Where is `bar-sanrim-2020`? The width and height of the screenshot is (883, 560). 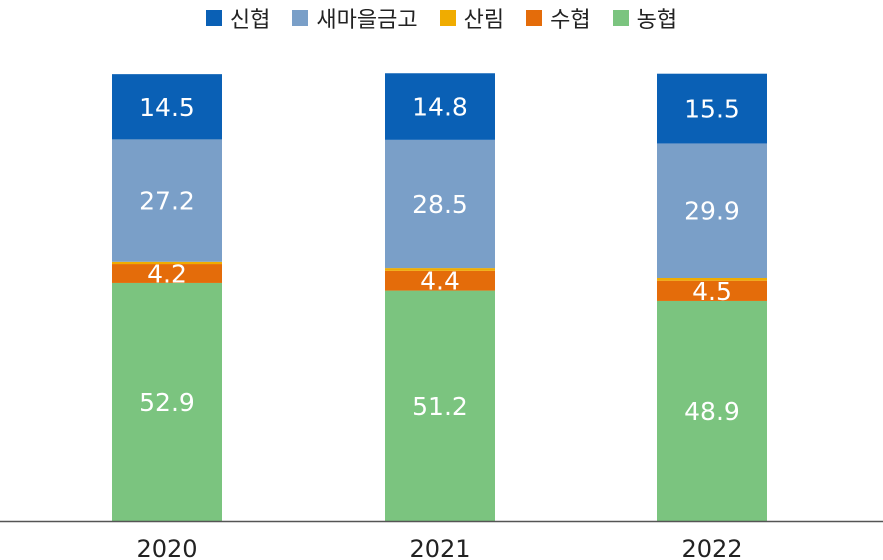 bar-sanrim-2020 is located at coordinates (167, 263).